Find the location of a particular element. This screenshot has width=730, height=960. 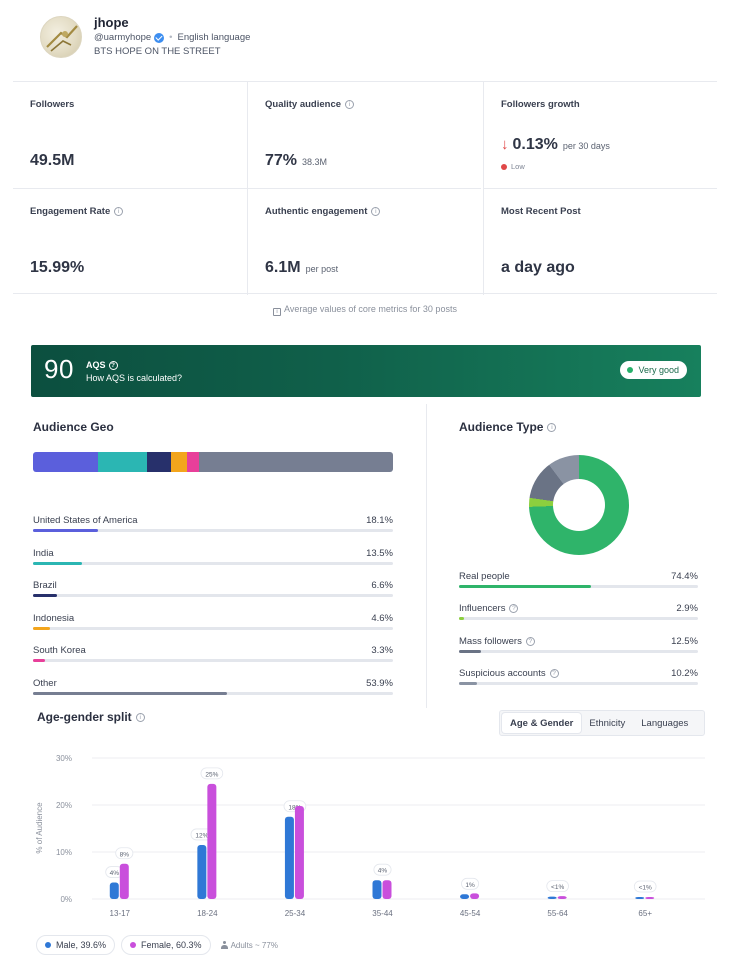

x-tick-label: 25-34 is located at coordinates (295, 913).